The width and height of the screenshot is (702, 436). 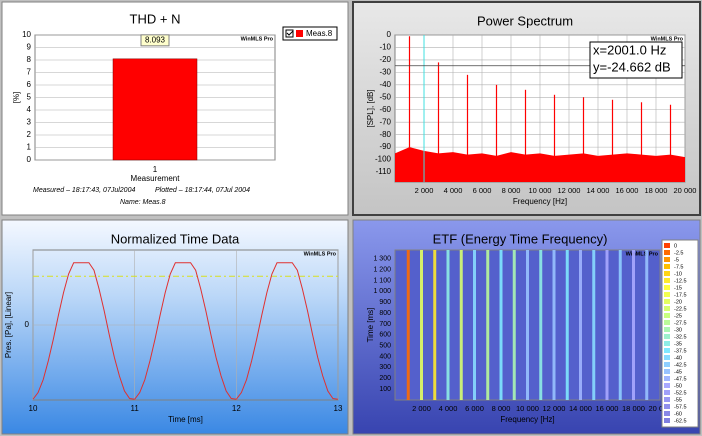 I want to click on colorbar-label: -15, so click(x=678, y=288).